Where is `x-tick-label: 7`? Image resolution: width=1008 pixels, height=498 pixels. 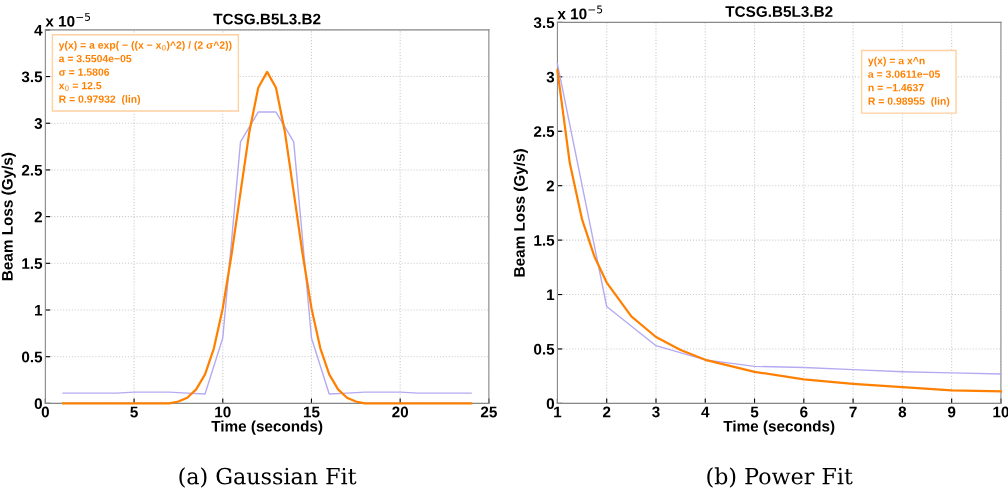
x-tick-label: 7 is located at coordinates (853, 412).